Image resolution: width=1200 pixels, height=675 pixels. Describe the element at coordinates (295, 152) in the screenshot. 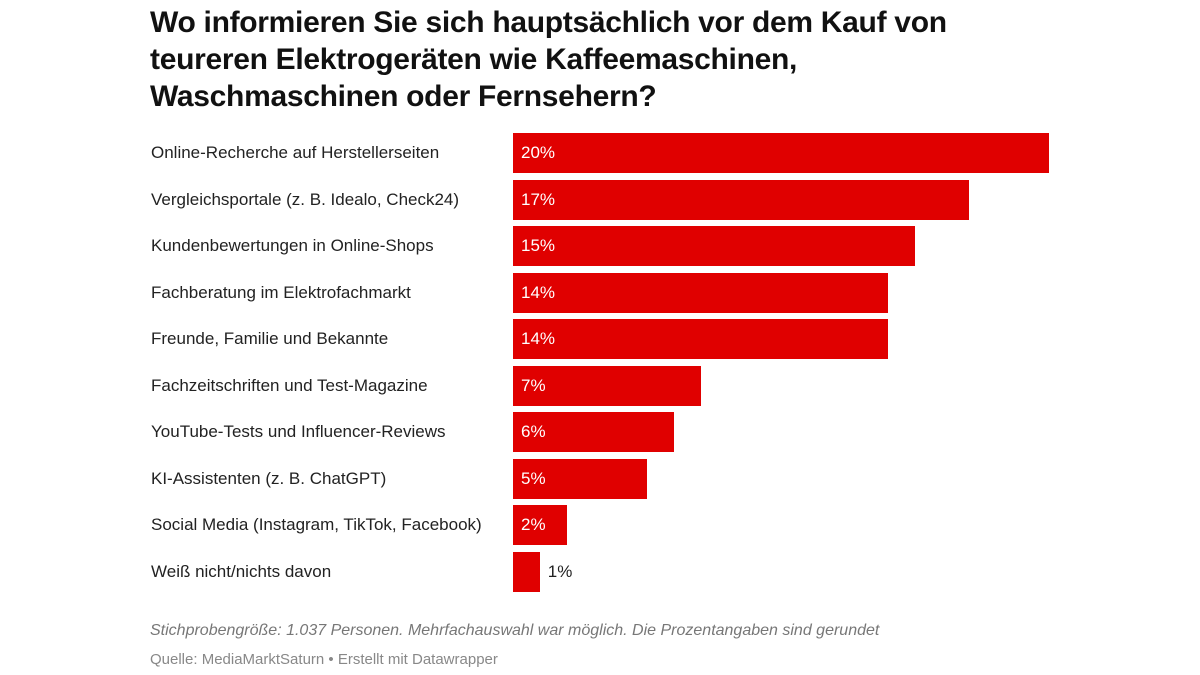

I see `category-label: Online-Recherche auf Herstellerseiten` at that location.